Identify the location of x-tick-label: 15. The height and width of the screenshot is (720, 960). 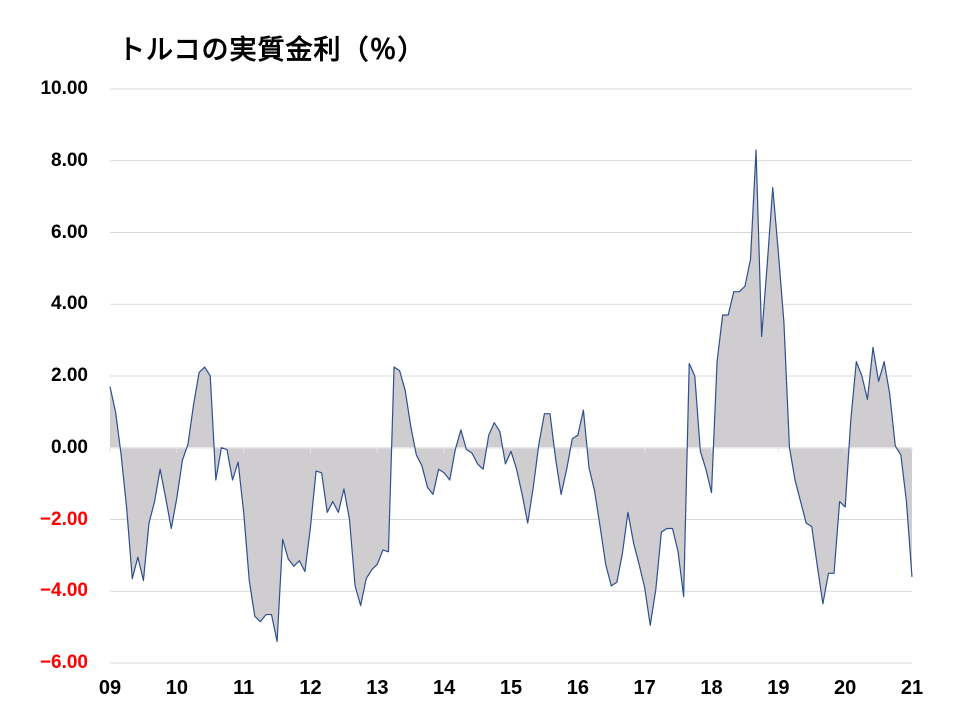
(511, 688).